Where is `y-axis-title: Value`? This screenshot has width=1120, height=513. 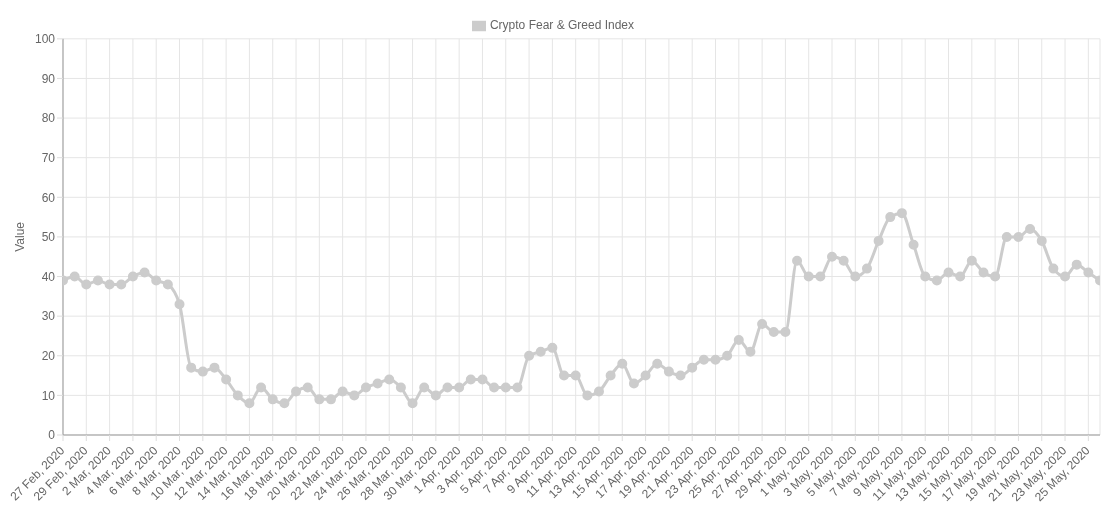
y-axis-title: Value is located at coordinates (20, 236).